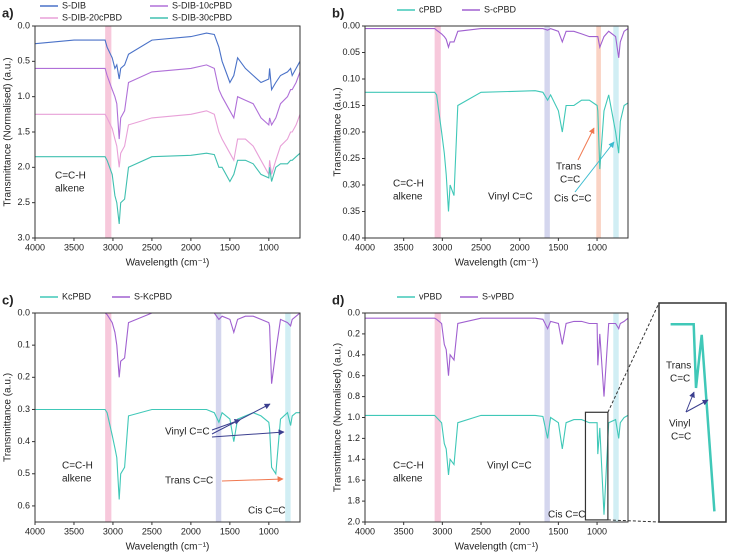 This screenshot has width=733, height=558. I want to click on inset-annotation: Vinyl, so click(680, 424).